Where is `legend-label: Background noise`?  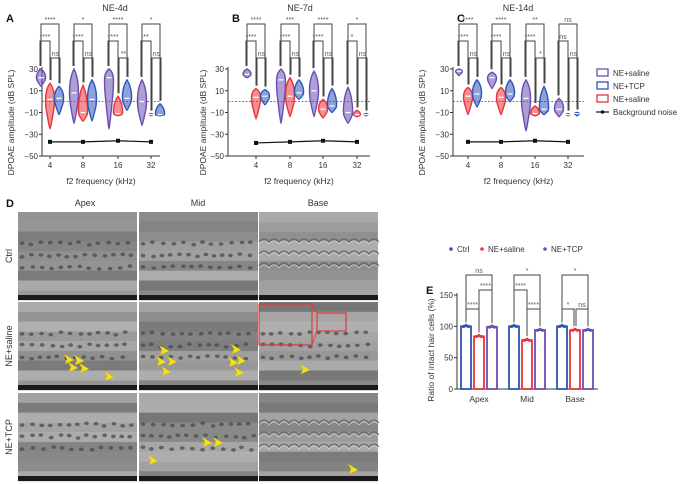
legend-label: Background noise is located at coordinates (645, 112).